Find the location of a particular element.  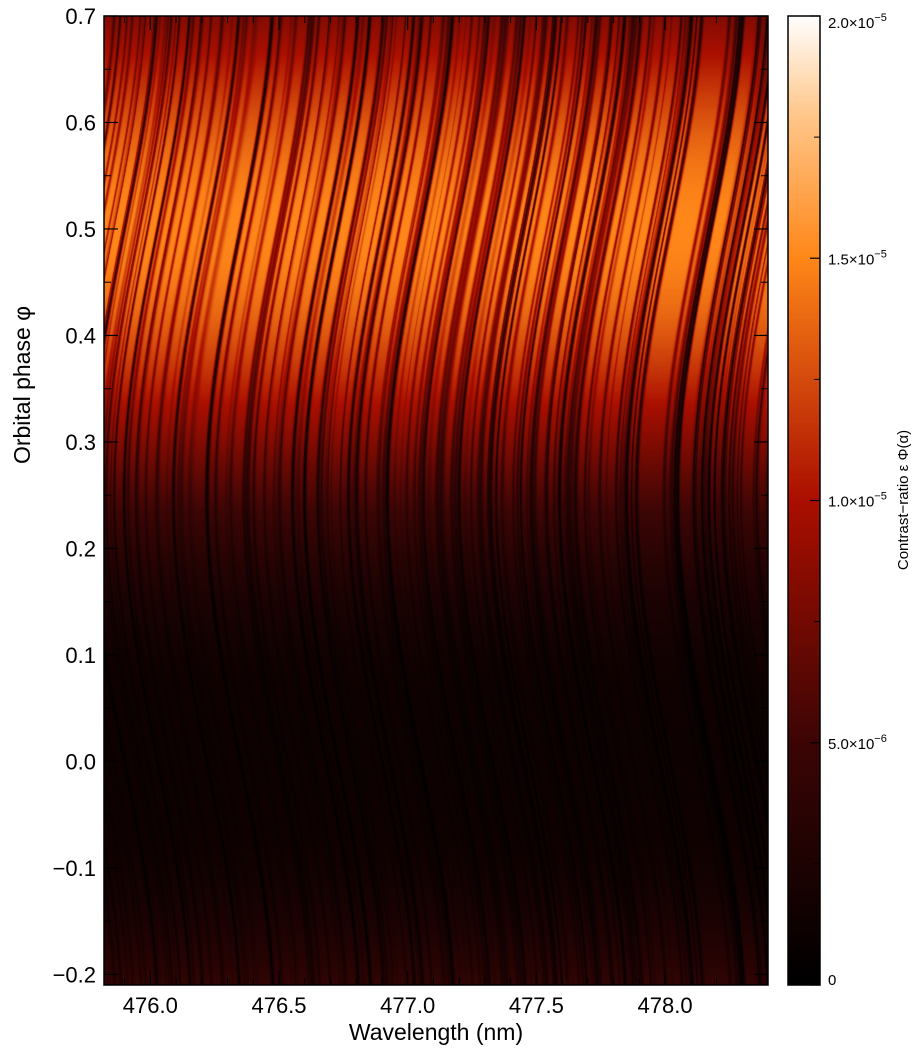

y-tick-label: −0.1 is located at coordinates (74, 868).